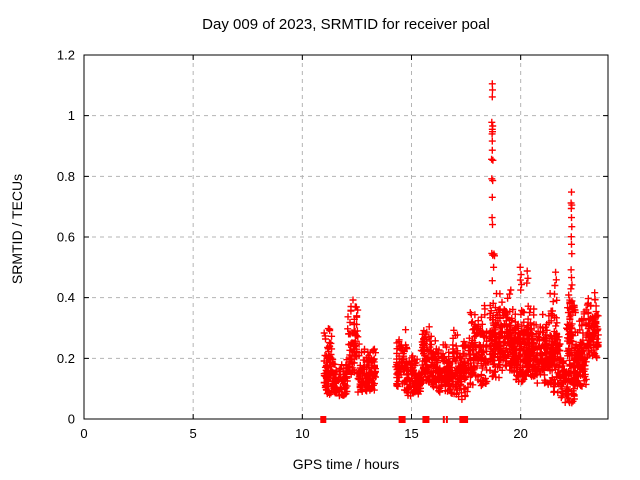 This screenshot has height=480, width=640. What do you see at coordinates (346, 464) in the screenshot?
I see `x-axis-label: GPS time / hours` at bounding box center [346, 464].